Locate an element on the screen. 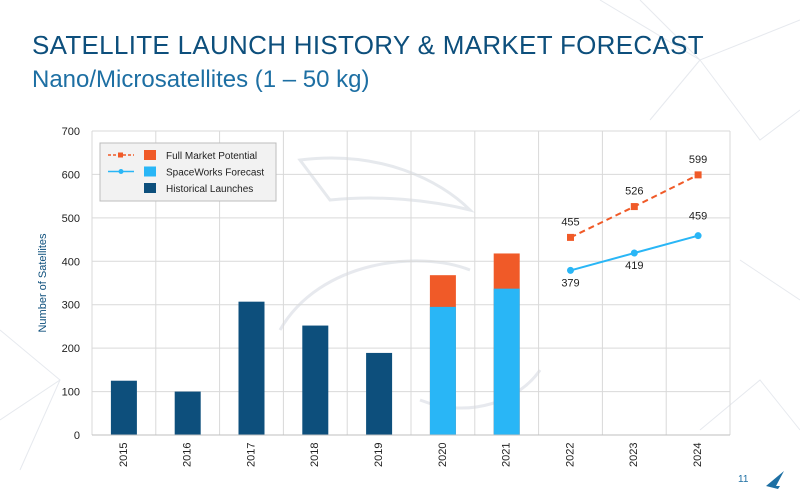  x-tick-label: 2018 is located at coordinates (315, 455).